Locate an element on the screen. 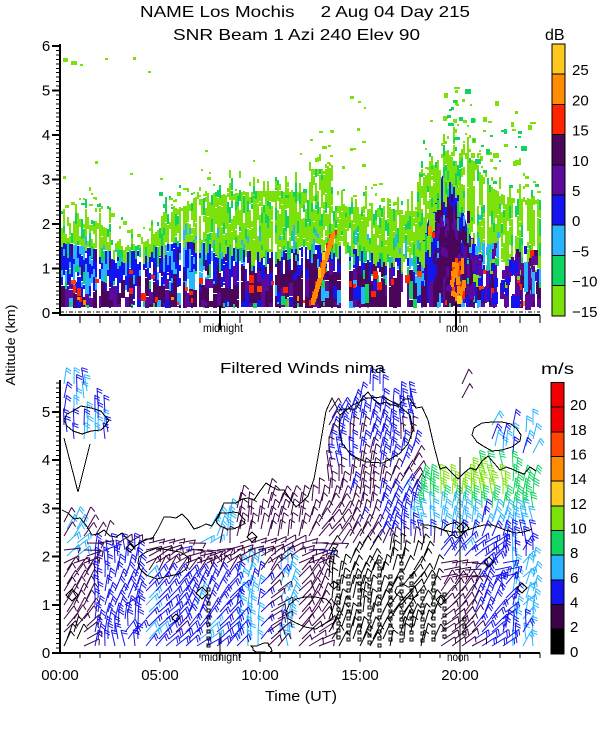 The width and height of the screenshot is (600, 750). svg-text: 15 is located at coordinates (580, 131).